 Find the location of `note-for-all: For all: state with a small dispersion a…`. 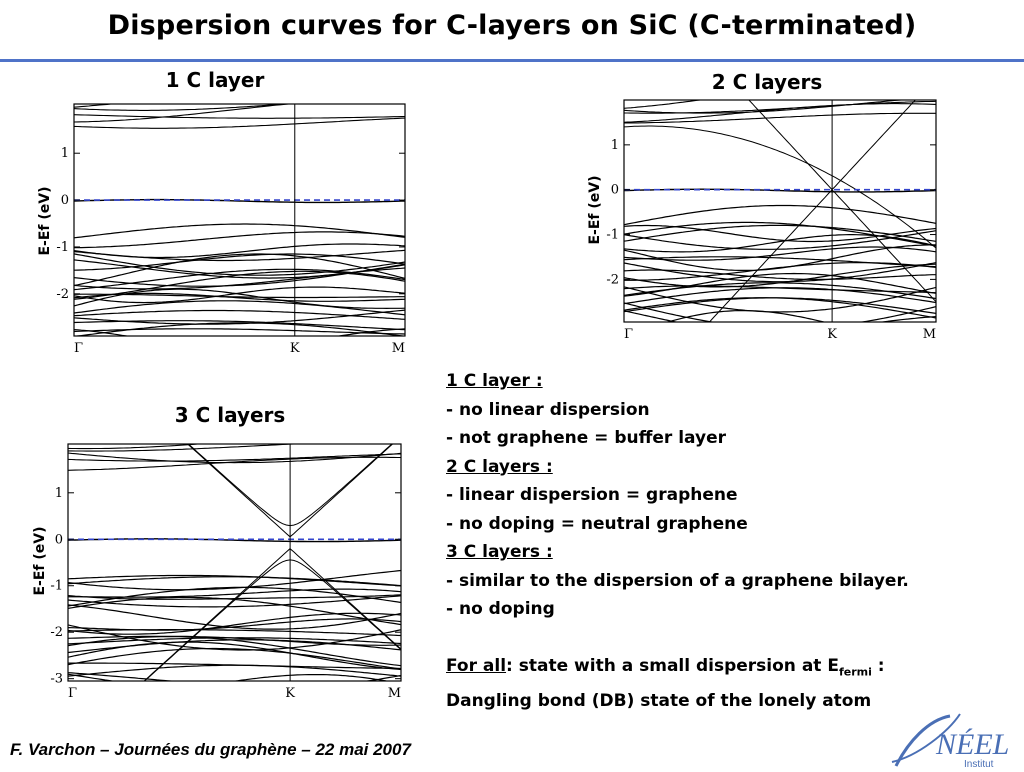

note-for-all: For all: state with a small dispersion a… is located at coordinates (731, 669).